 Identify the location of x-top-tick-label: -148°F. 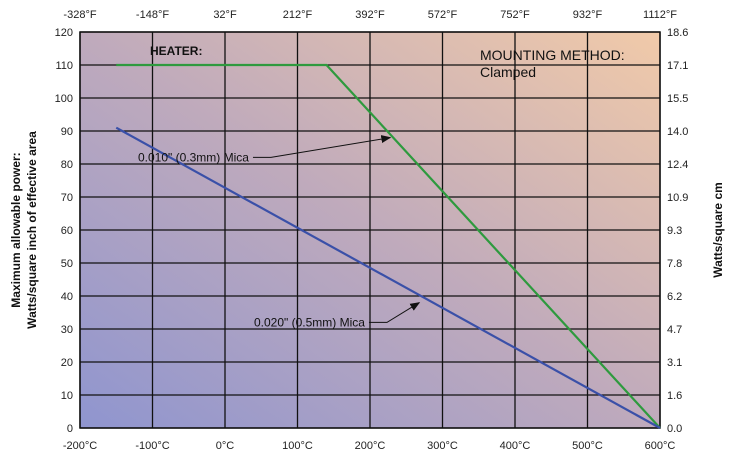
(152, 15).